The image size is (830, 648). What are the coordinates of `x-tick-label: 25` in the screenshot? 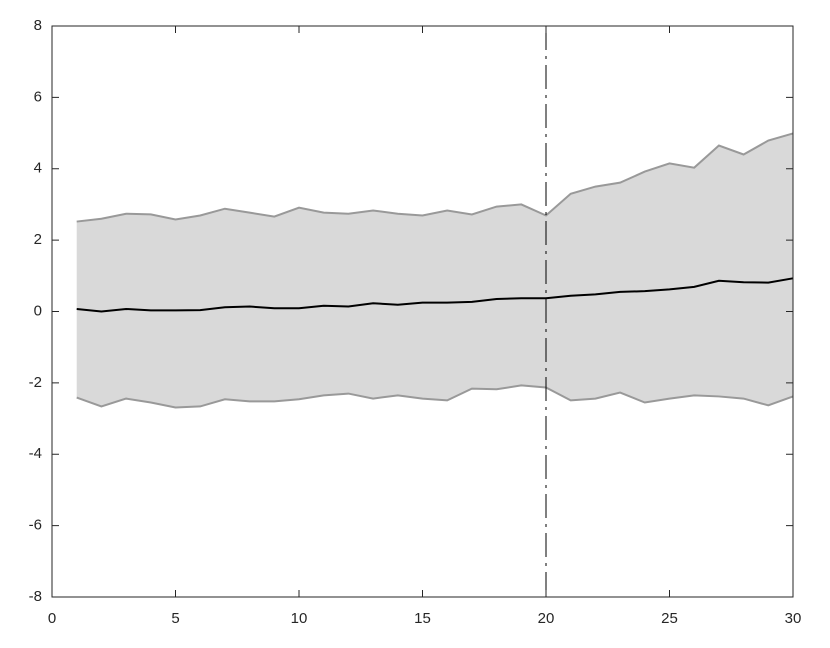 It's located at (669, 618).